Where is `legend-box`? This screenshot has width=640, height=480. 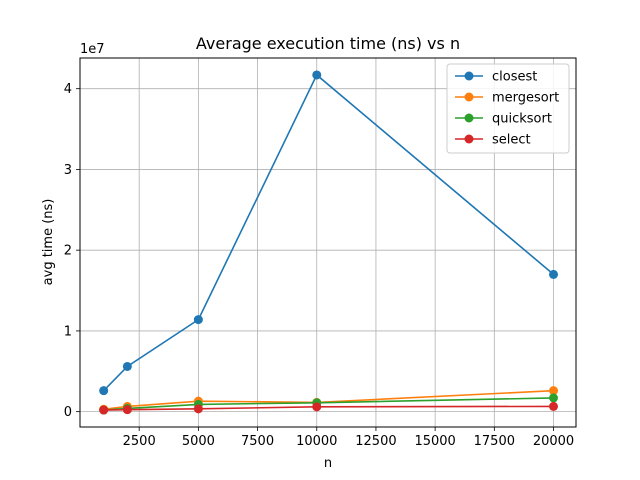 legend-box is located at coordinates (508, 108).